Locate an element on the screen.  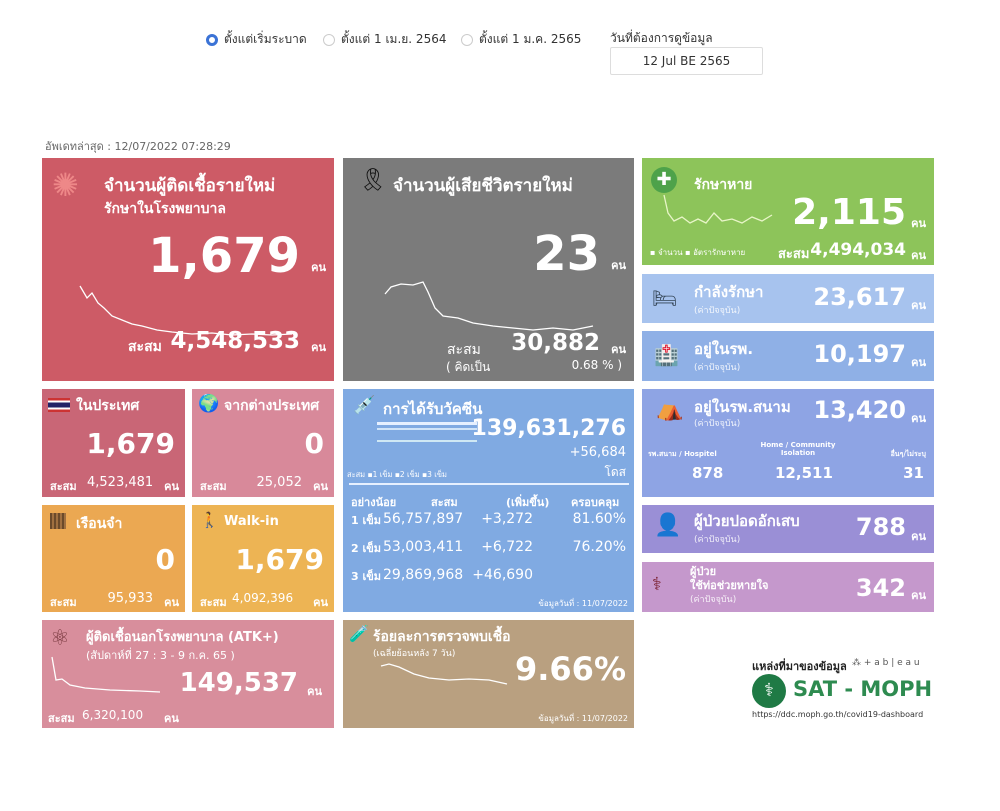
source-url: https://ddc.moph.go.th/covid19-dashboard is located at coordinates (838, 714).